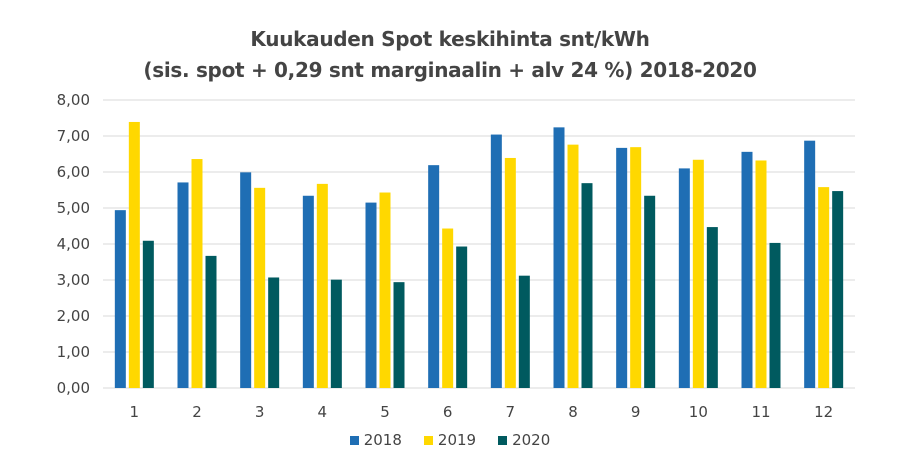 The height and width of the screenshot is (472, 900). What do you see at coordinates (385, 412) in the screenshot?
I see `x-tick-label: 5` at bounding box center [385, 412].